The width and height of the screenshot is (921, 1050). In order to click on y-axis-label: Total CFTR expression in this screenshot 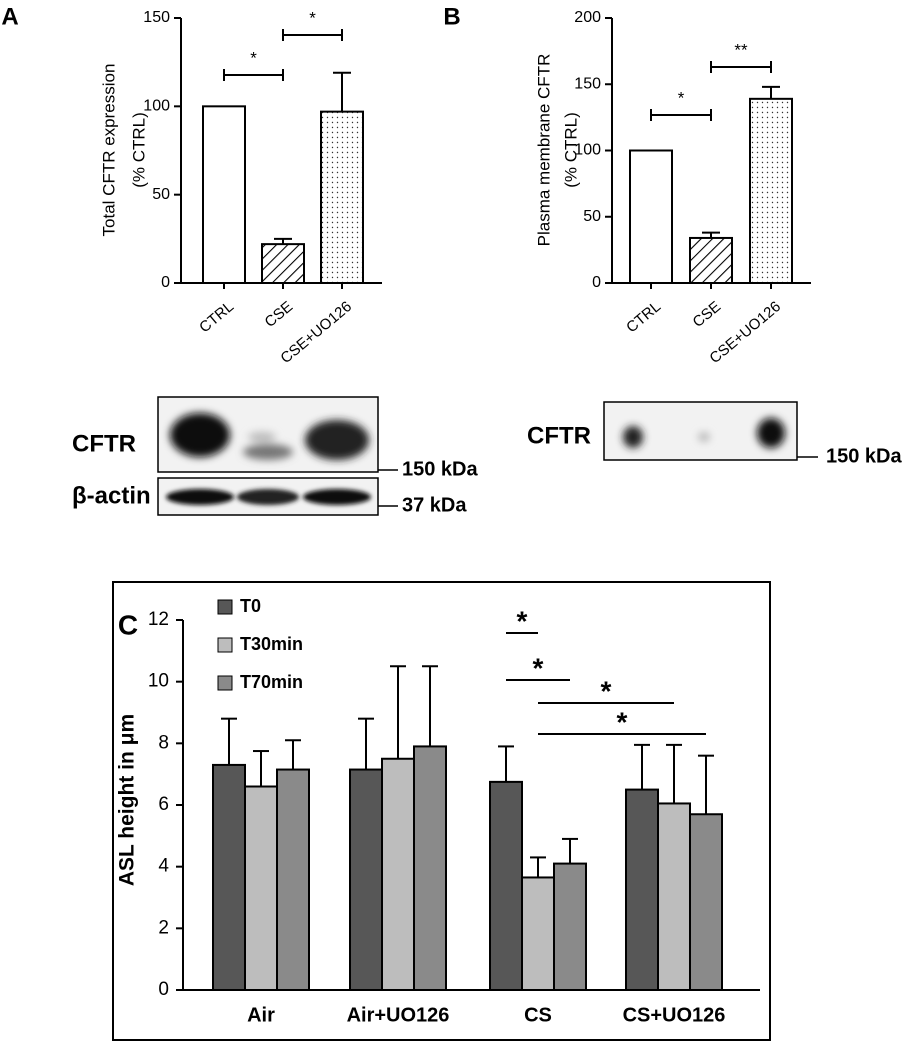, I will do `click(108, 150)`.